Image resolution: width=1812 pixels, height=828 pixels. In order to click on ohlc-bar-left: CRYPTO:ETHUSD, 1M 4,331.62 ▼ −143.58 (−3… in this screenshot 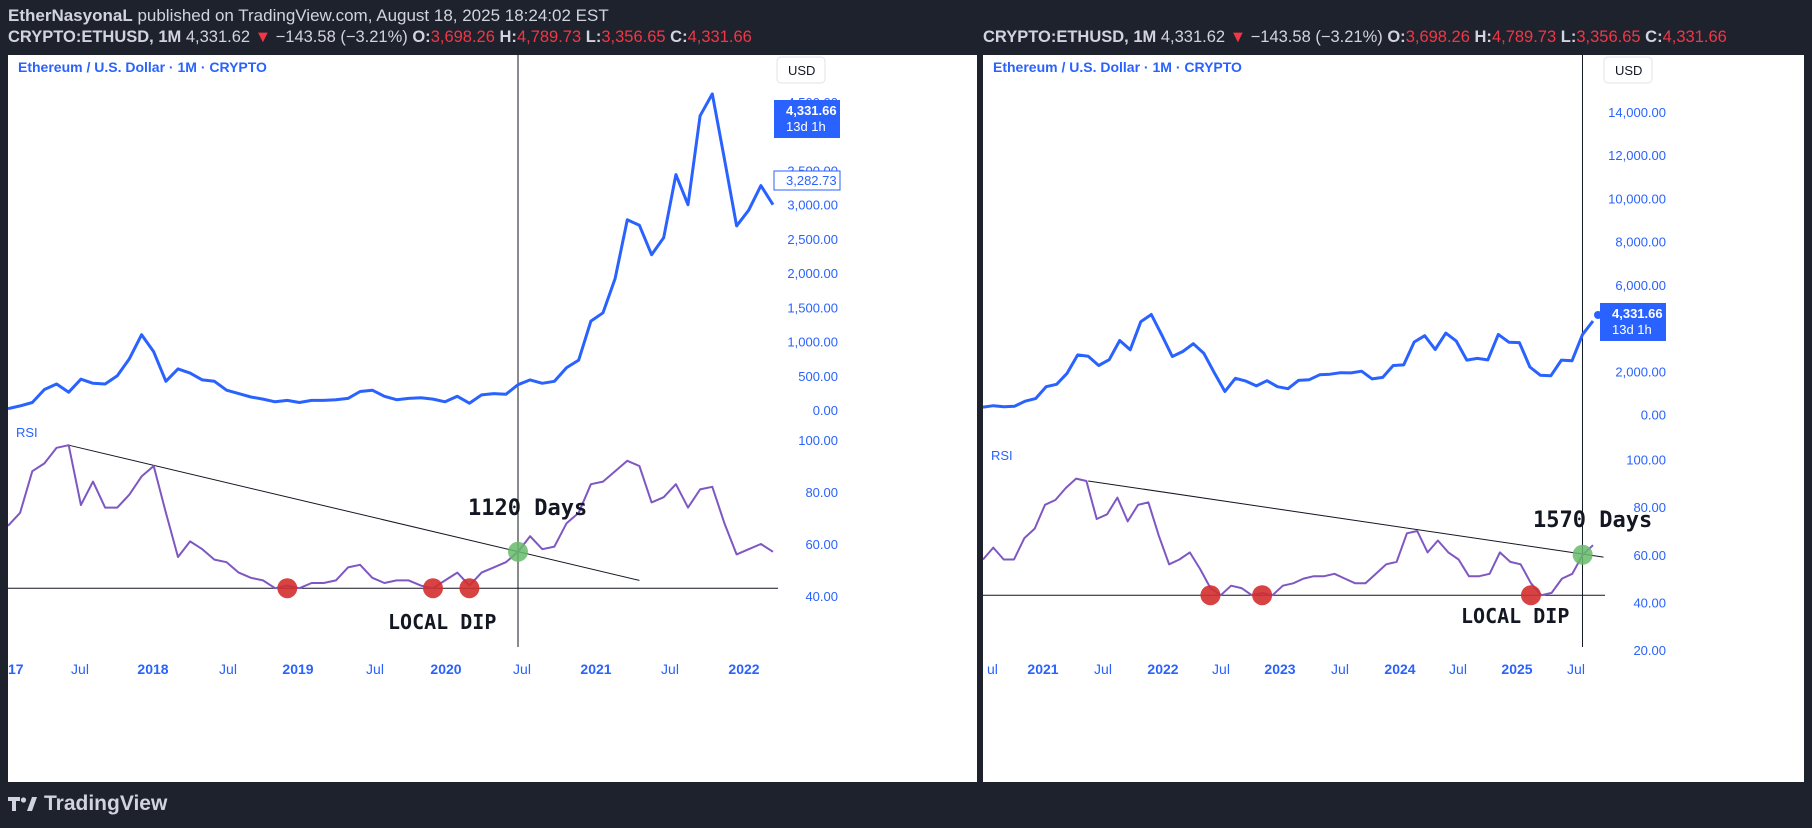, I will do `click(380, 37)`.